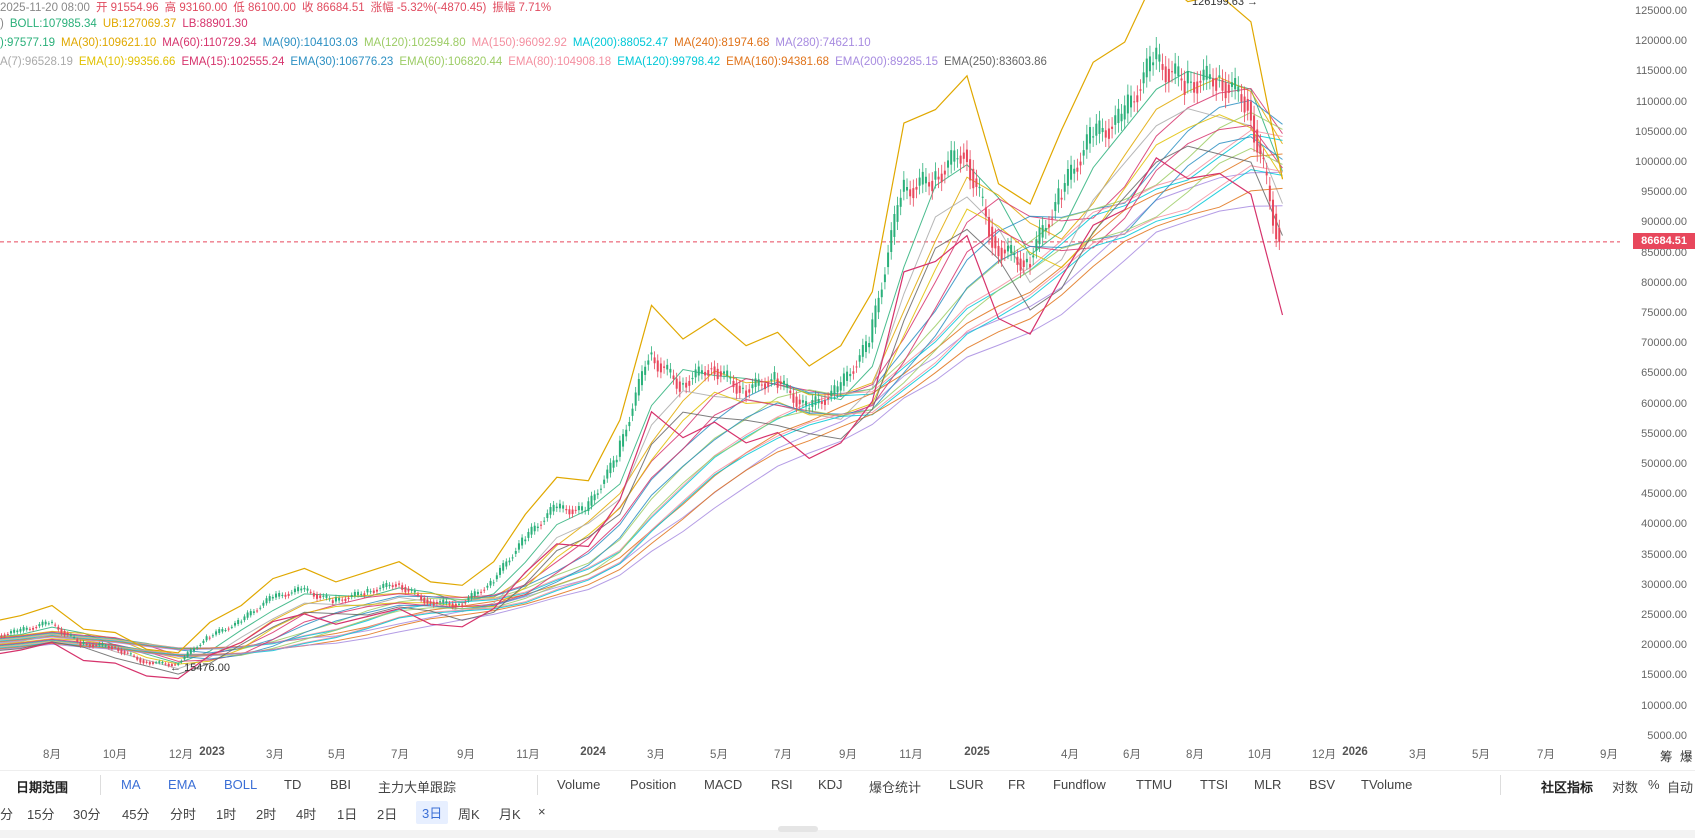 Image resolution: width=1695 pixels, height=838 pixels. I want to click on x-tick-label: 4月, so click(1070, 755).